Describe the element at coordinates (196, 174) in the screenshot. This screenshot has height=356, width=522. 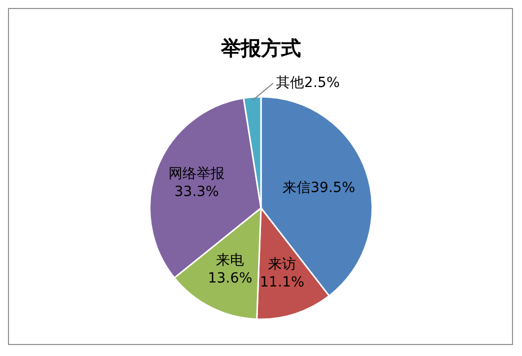
I see `slice-label: 网络举报` at that location.